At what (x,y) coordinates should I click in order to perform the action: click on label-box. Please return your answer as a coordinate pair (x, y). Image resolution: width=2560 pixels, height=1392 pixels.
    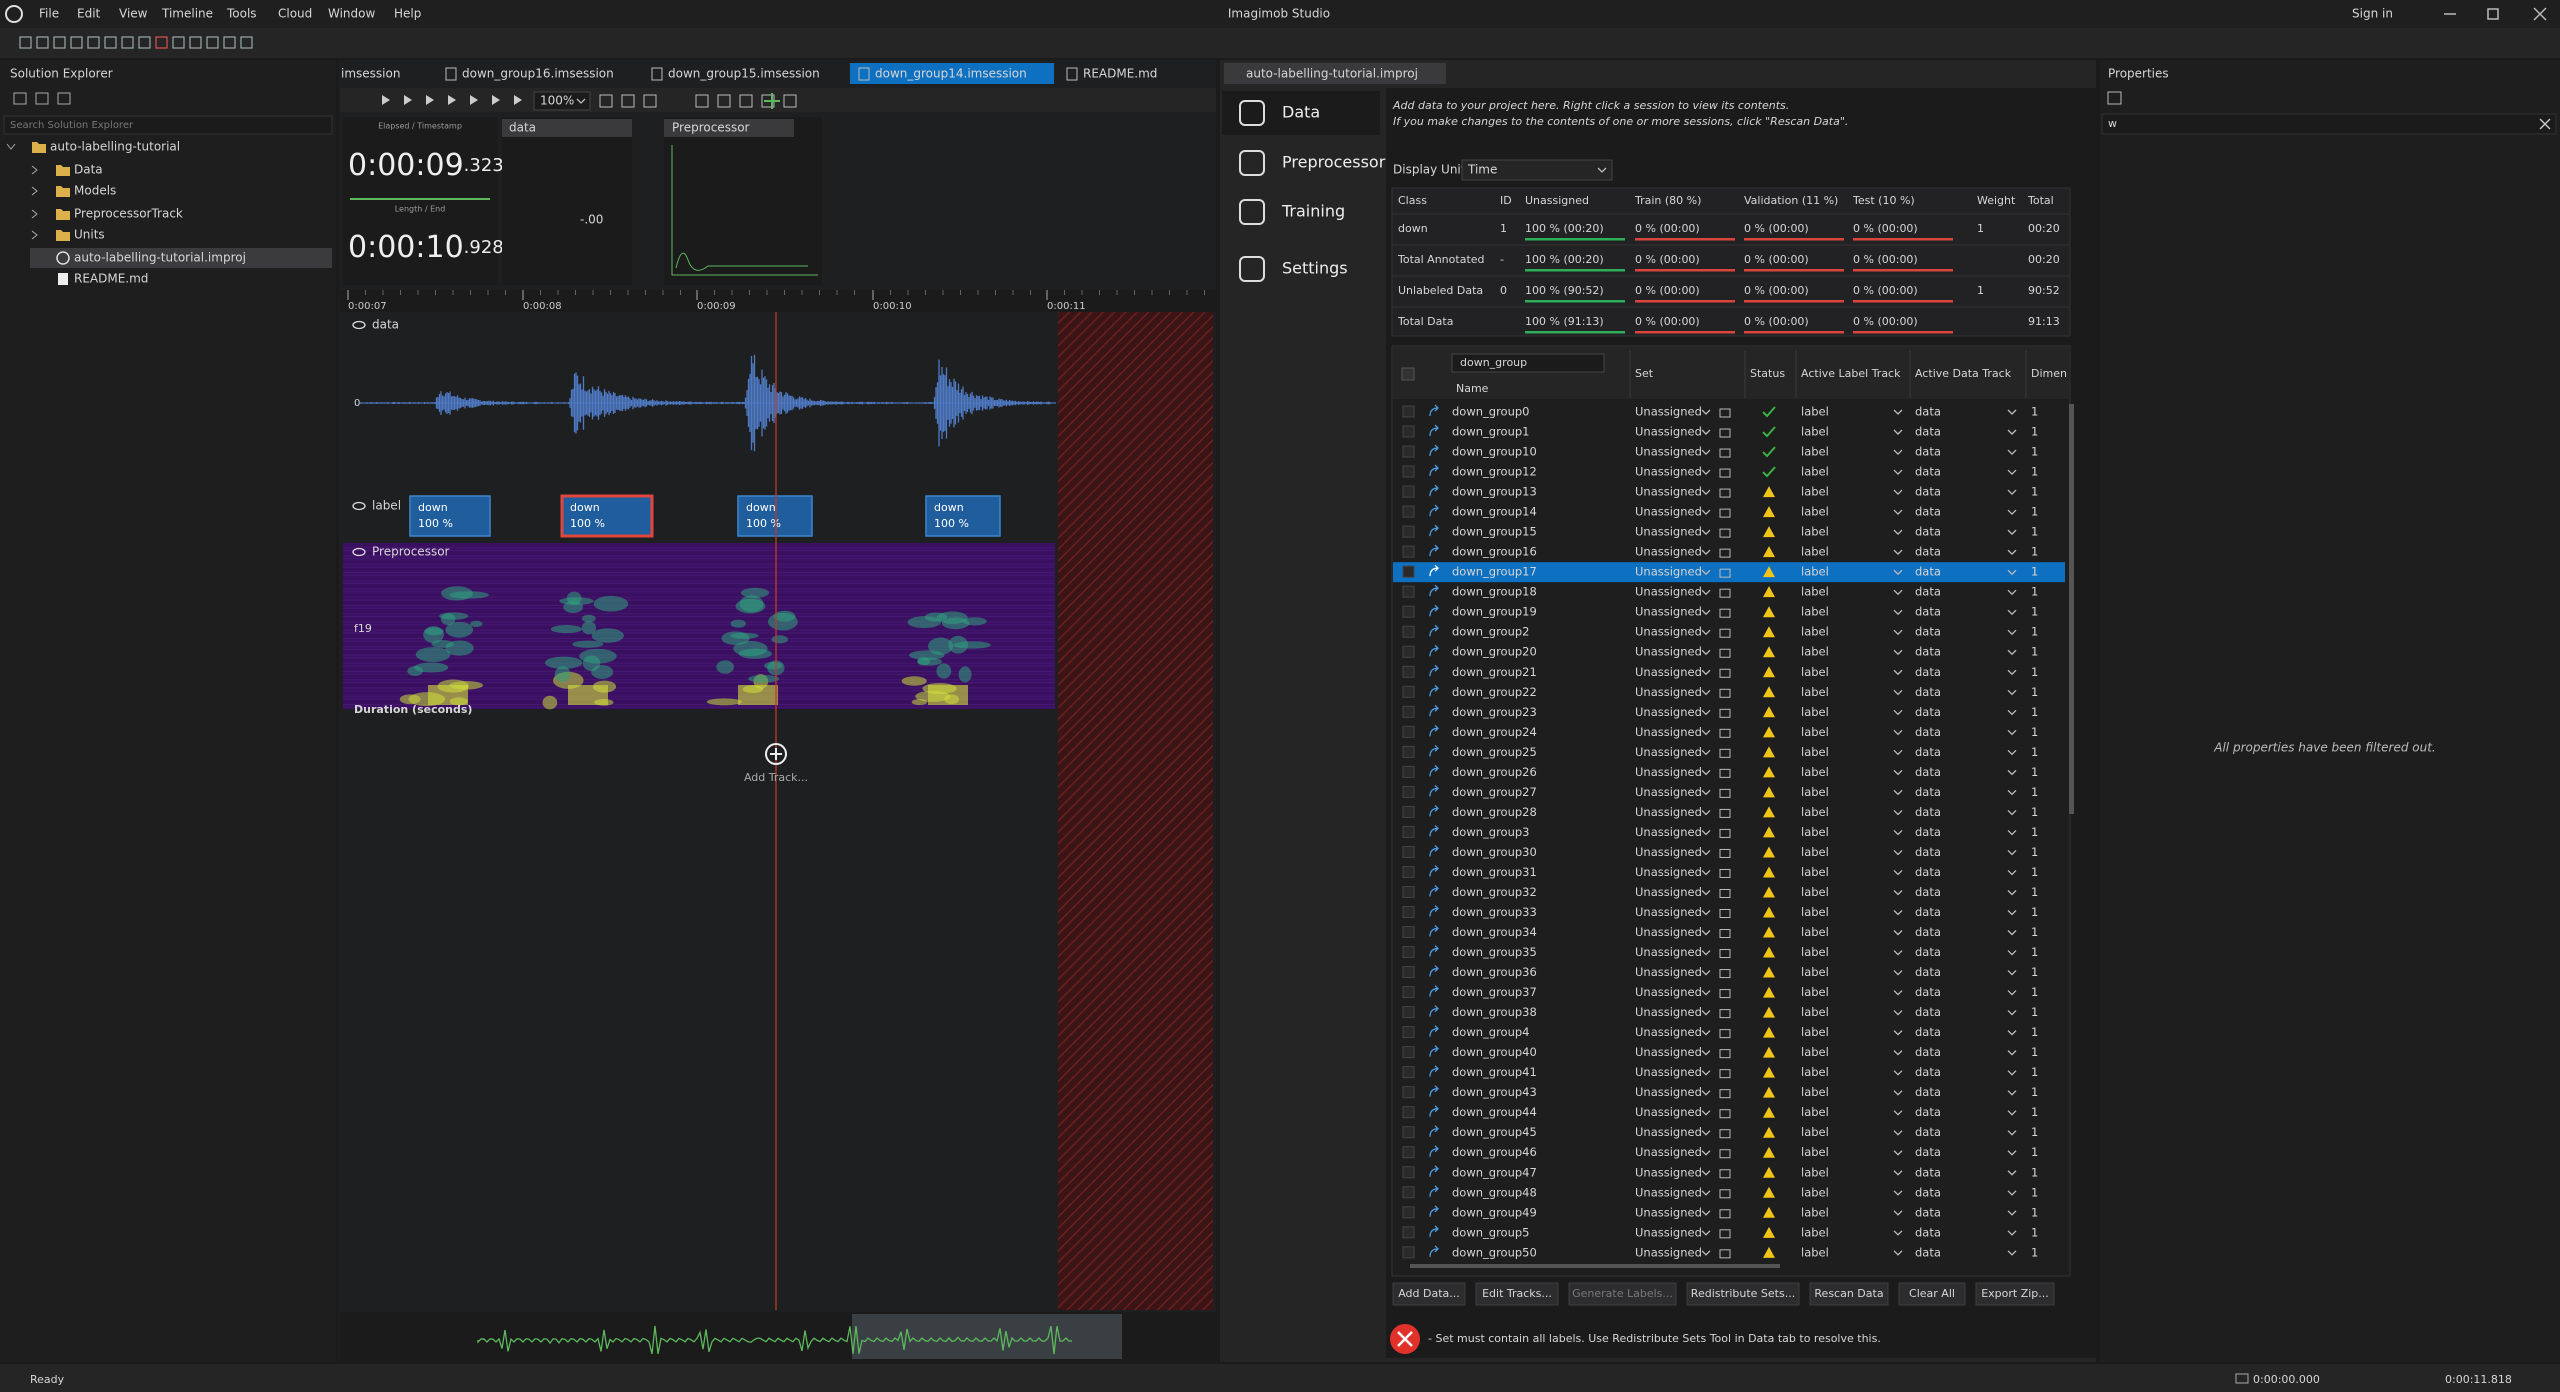
    Looking at the image, I should click on (450, 516).